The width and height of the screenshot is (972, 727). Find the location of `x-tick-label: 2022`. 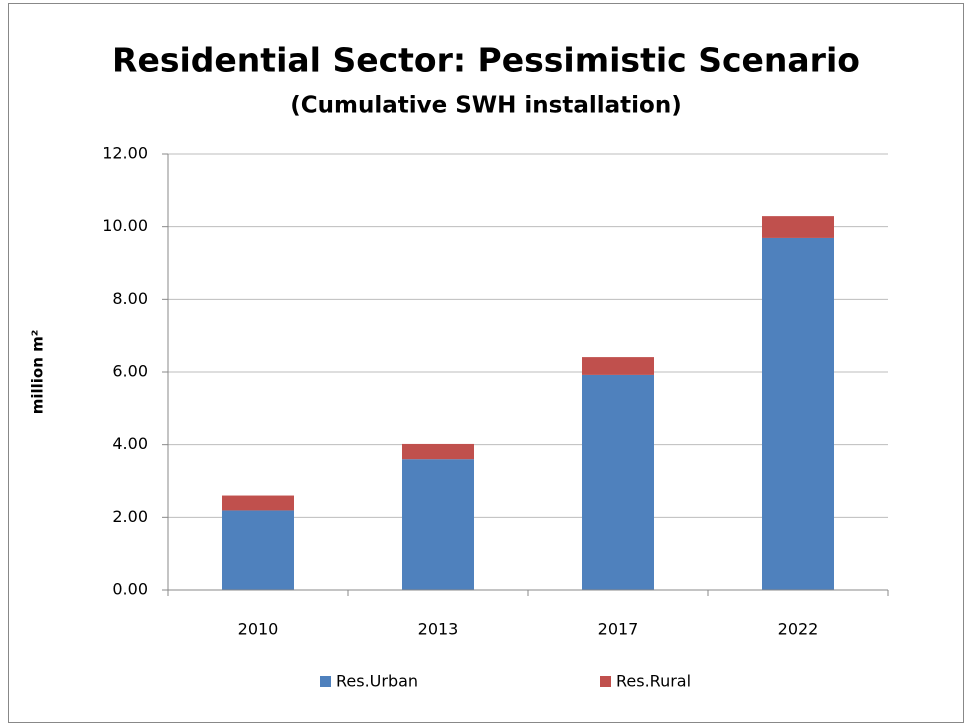

x-tick-label: 2022 is located at coordinates (798, 629).